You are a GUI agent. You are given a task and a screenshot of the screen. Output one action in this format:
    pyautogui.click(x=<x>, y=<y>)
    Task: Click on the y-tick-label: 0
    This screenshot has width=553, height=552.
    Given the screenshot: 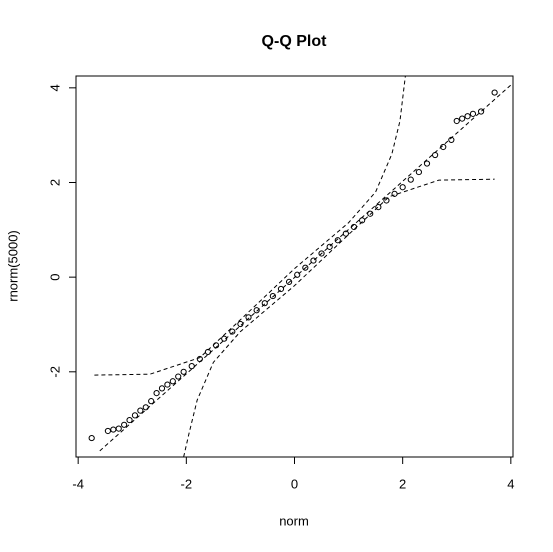 What is the action you would take?
    pyautogui.click(x=54, y=277)
    